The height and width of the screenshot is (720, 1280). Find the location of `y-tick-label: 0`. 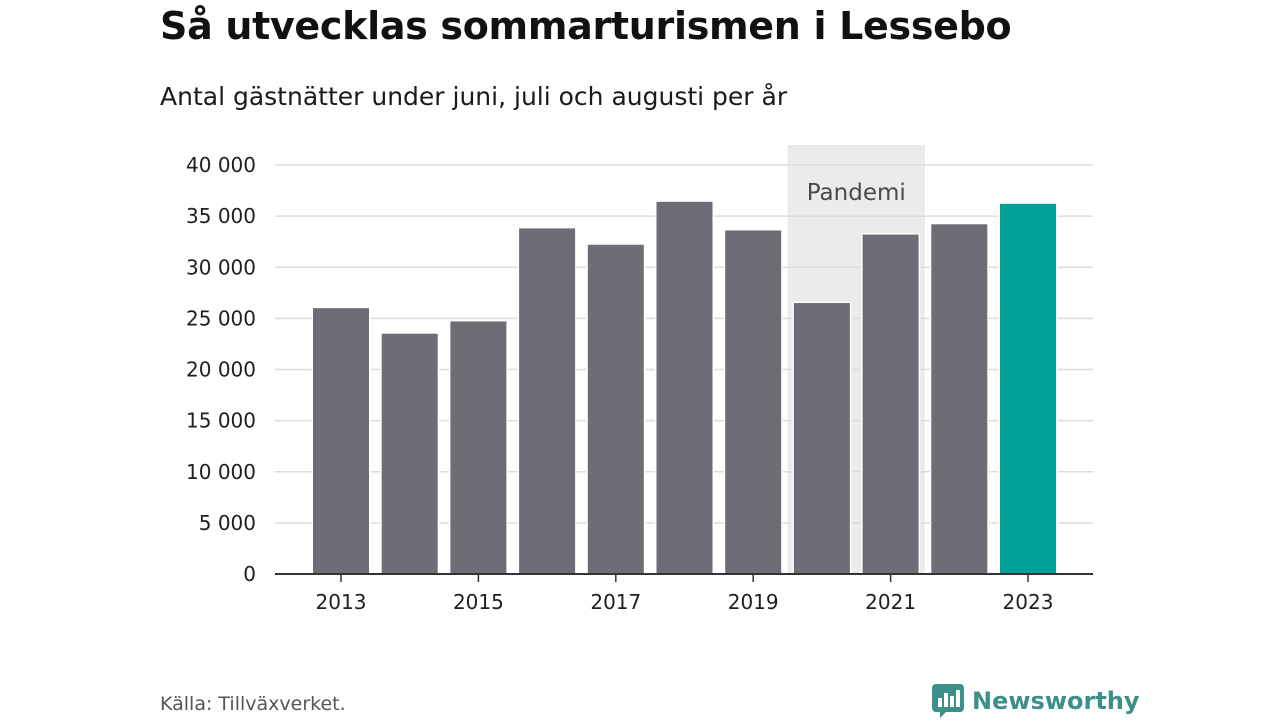

y-tick-label: 0 is located at coordinates (249, 574).